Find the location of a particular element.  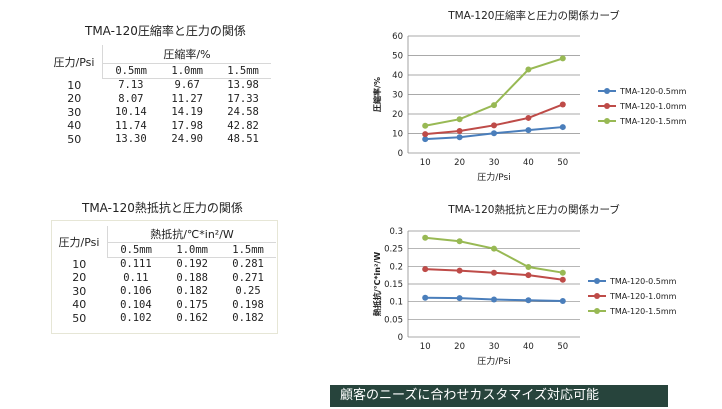

table-cell: 13.30 is located at coordinates (131, 139).